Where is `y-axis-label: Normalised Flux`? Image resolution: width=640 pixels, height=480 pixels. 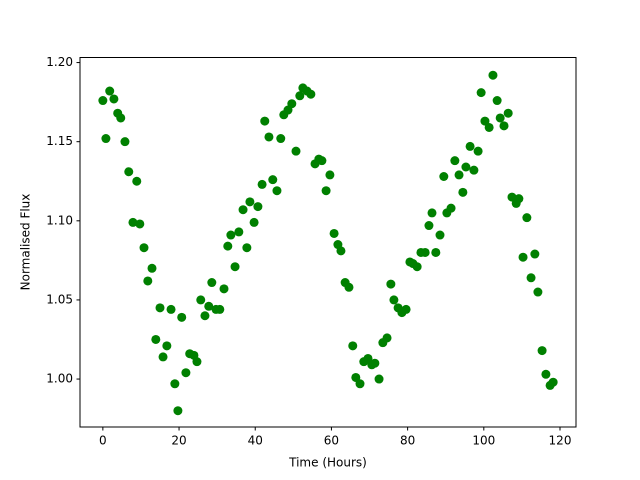
y-axis-label: Normalised Flux is located at coordinates (26, 242).